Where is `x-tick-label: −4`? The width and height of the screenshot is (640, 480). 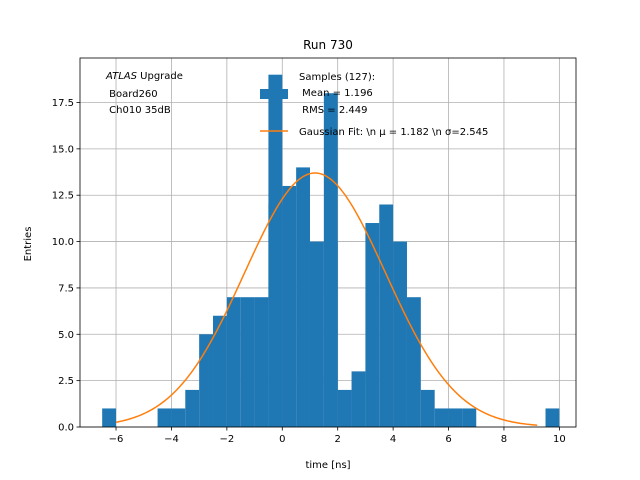
x-tick-label: −4 is located at coordinates (171, 439).